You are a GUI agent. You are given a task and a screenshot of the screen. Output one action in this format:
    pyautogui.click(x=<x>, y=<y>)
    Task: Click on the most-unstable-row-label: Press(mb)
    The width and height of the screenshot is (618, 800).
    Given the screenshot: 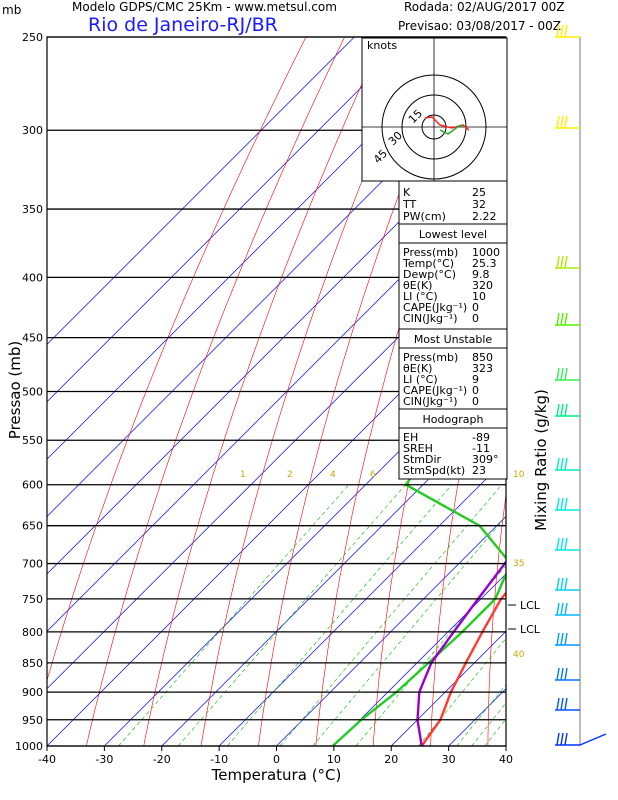 What is the action you would take?
    pyautogui.click(x=430, y=357)
    